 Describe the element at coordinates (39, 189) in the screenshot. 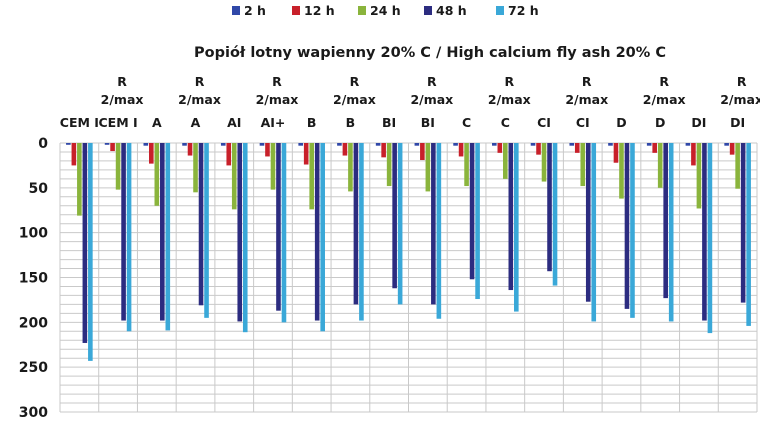

I see `y-tick-label: 50` at that location.